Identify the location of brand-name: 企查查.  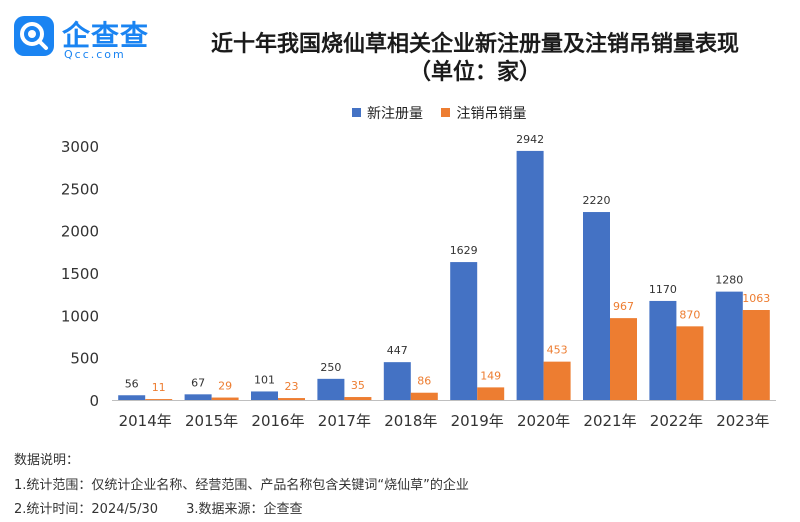
(106, 35).